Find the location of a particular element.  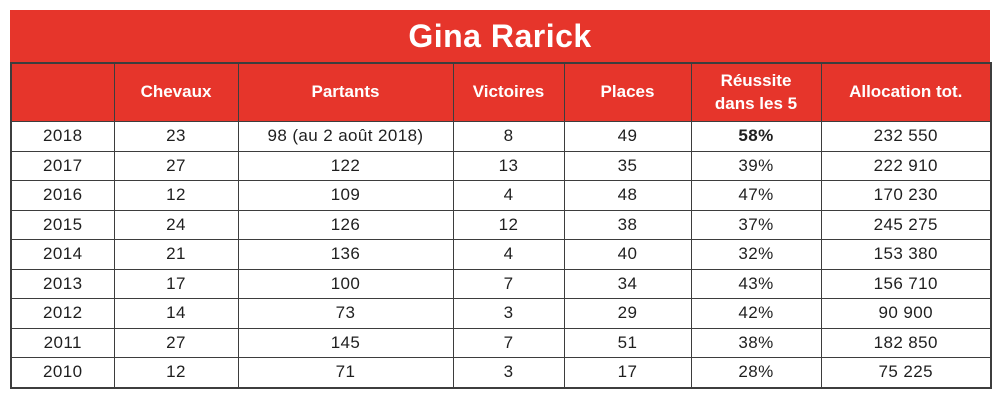

allocation-cell: 90 900 is located at coordinates (906, 313).